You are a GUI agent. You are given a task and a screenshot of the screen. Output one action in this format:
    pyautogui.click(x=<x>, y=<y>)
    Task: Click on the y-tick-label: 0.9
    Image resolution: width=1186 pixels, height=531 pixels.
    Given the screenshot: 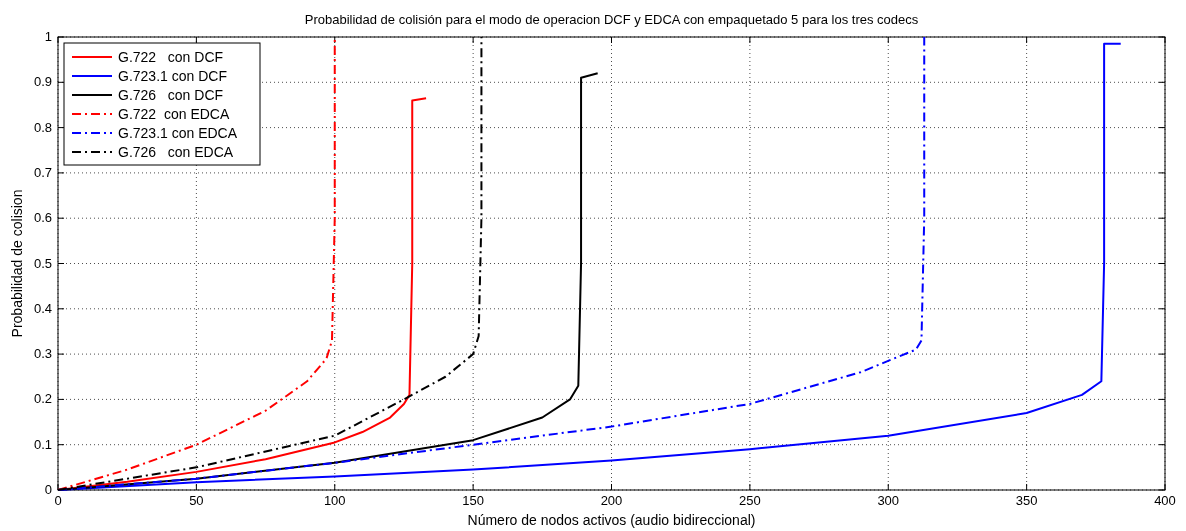 What is the action you would take?
    pyautogui.click(x=42, y=82)
    